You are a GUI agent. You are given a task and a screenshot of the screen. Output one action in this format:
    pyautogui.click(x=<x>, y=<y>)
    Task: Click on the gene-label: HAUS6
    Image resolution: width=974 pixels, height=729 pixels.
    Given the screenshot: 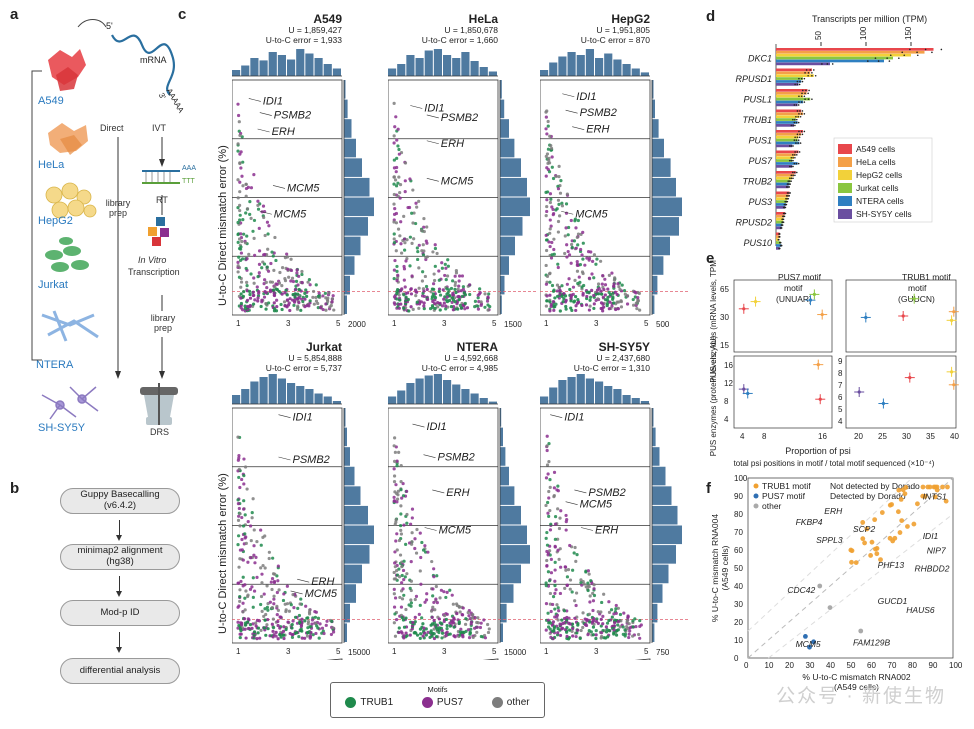 What is the action you would take?
    pyautogui.click(x=920, y=610)
    